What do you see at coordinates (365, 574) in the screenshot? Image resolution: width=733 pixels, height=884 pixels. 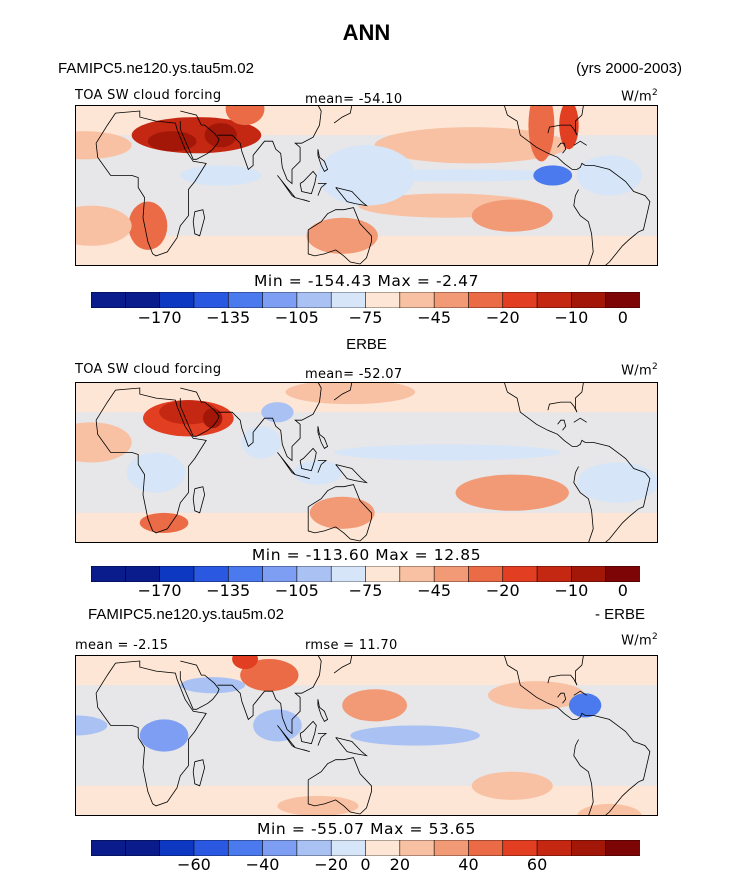 I see `panel2-colorbar` at bounding box center [365, 574].